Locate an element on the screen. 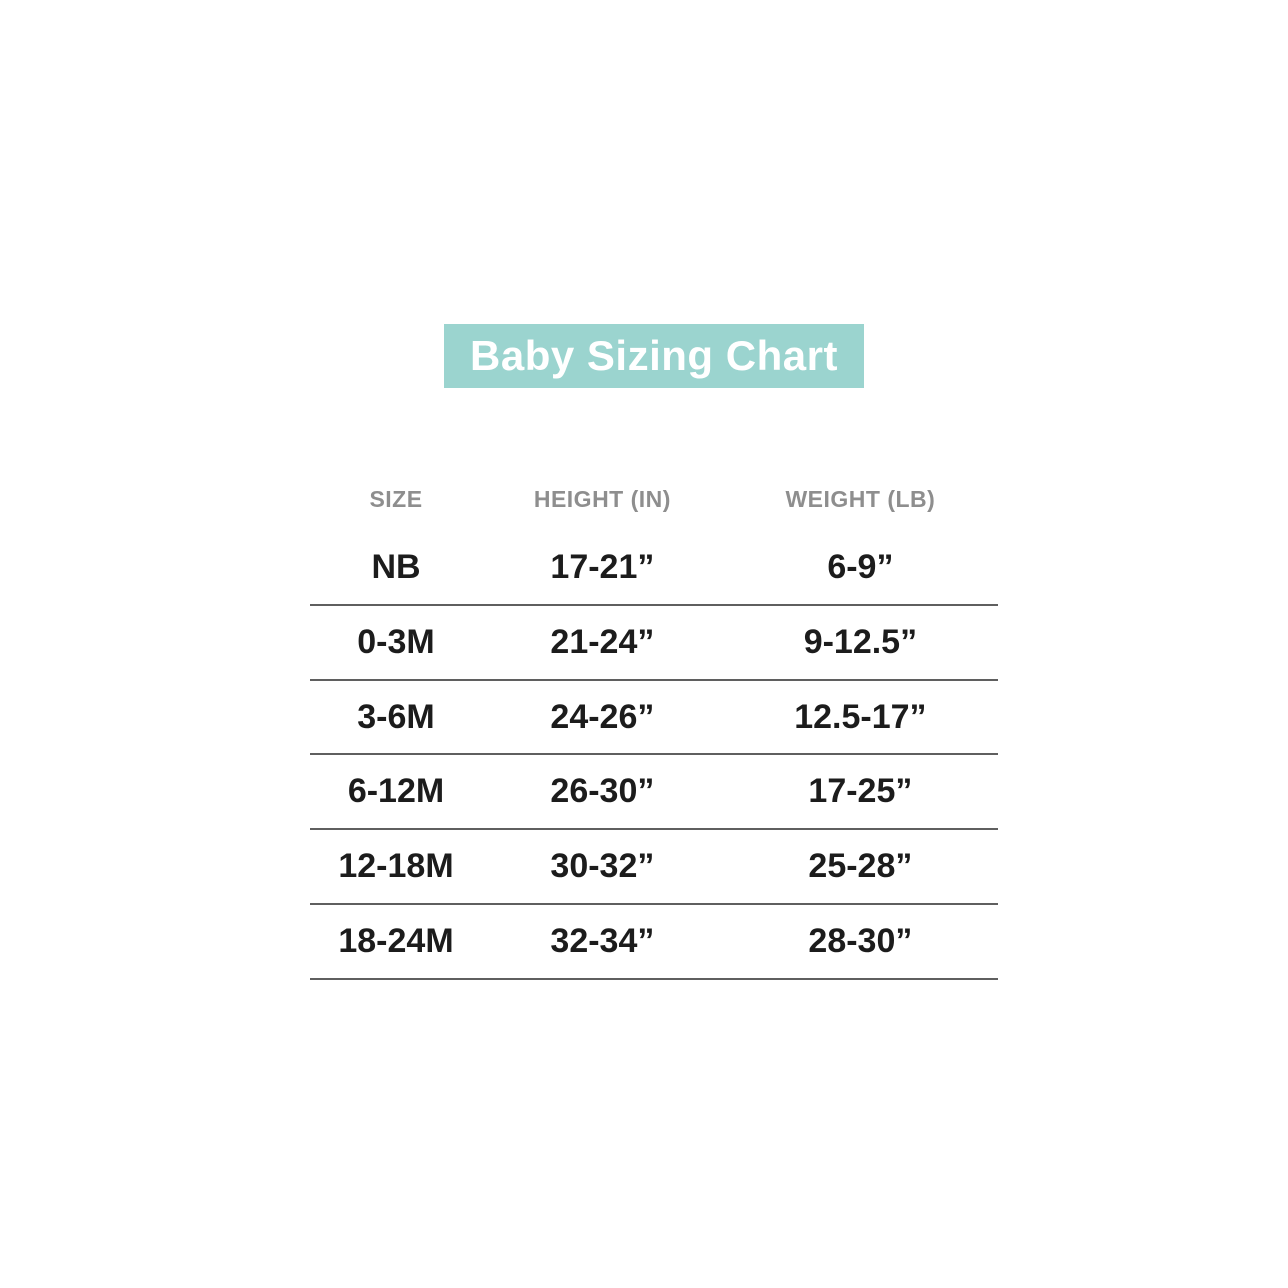 The height and width of the screenshot is (1288, 1288). height-cell: 17-21” is located at coordinates (602, 568).